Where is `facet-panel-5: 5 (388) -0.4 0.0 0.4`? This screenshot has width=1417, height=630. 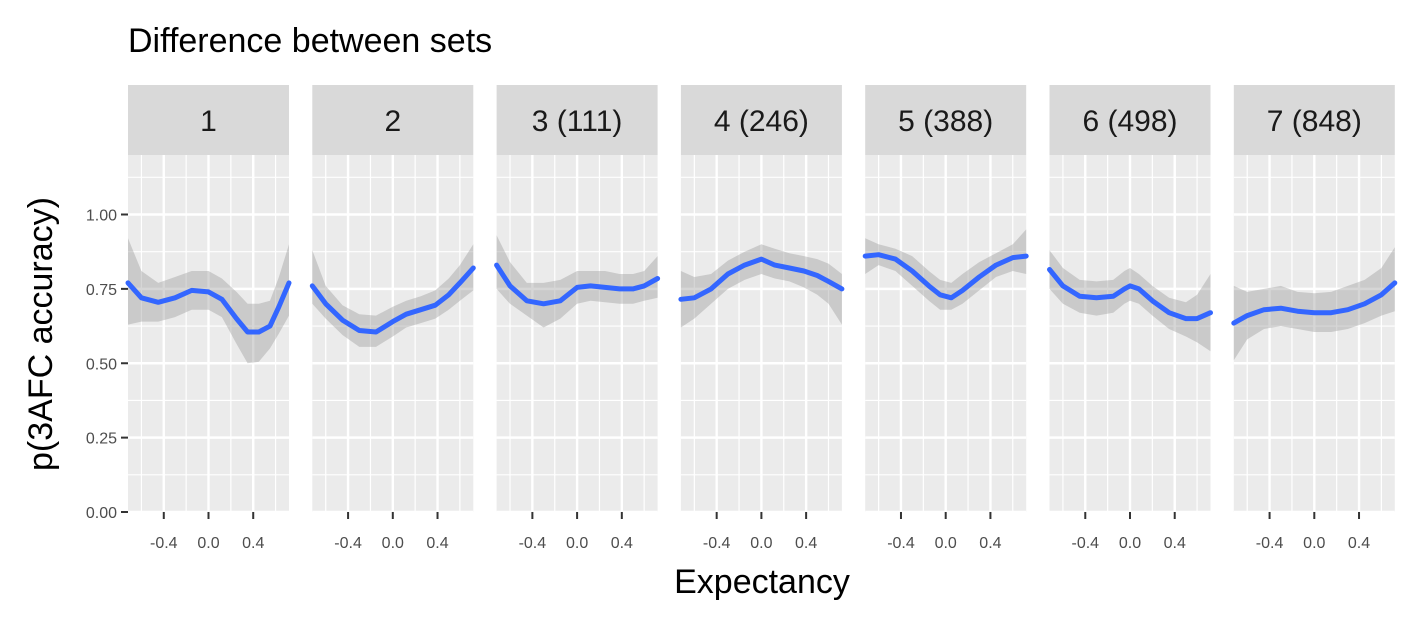
facet-panel-5: 5 (388) -0.4 0.0 0.4 is located at coordinates (945, 318).